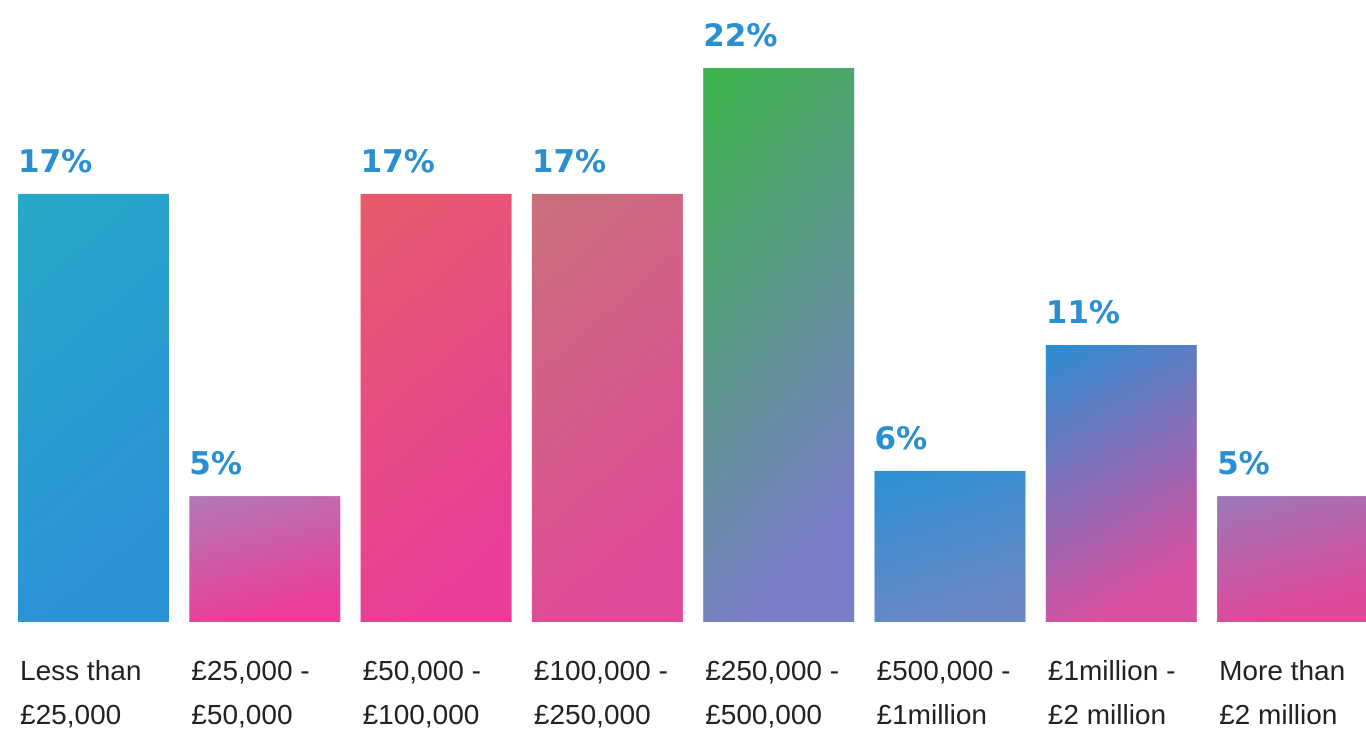 The width and height of the screenshot is (1366, 729). I want to click on category-label: £25,000, so click(70, 714).